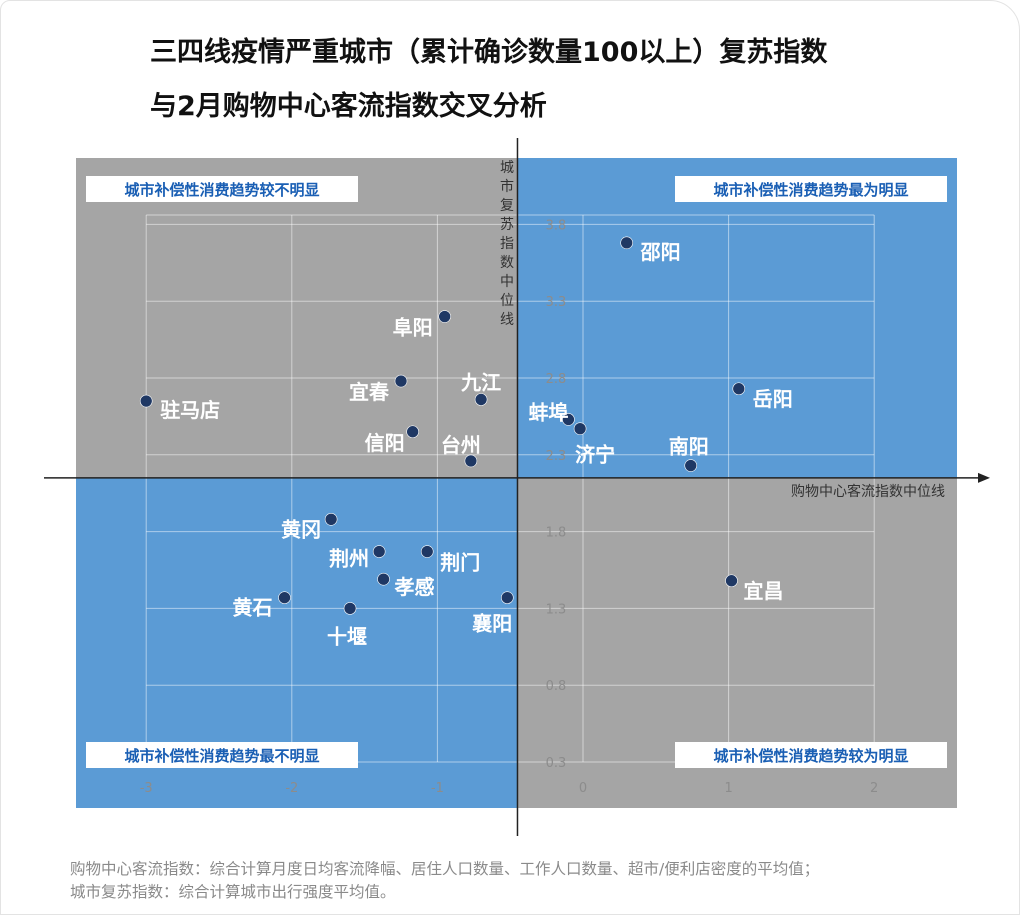 This screenshot has width=1022, height=917. I want to click on chart-title-line-1: 三四线疫情严重城市（累计确诊数量100以上）复苏指数, so click(489, 52).